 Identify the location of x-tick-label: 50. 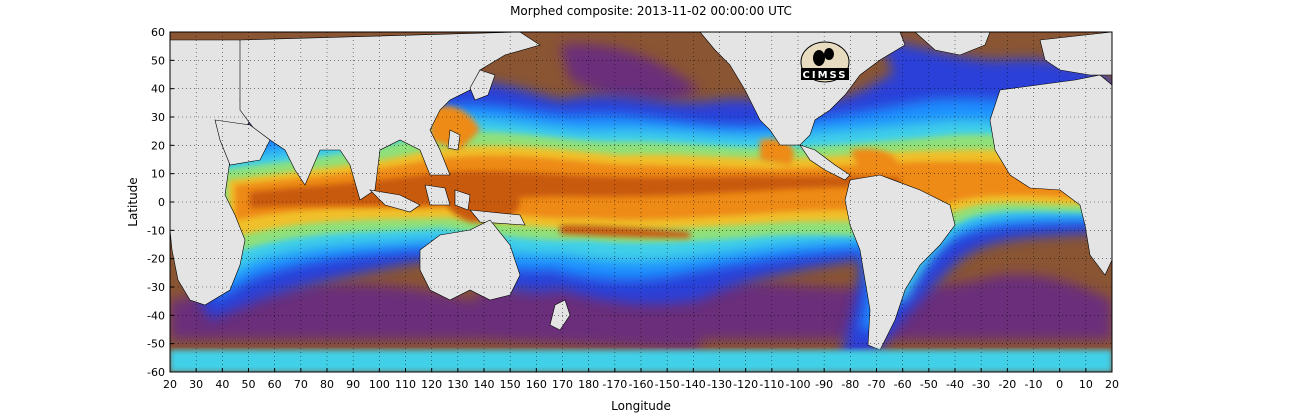
(249, 384).